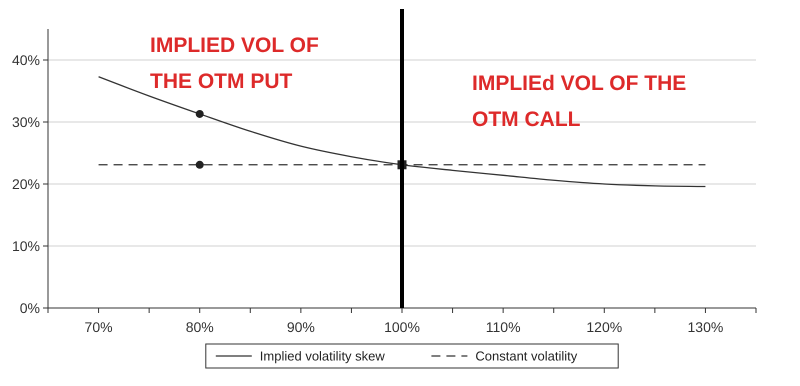 Image resolution: width=800 pixels, height=386 pixels. What do you see at coordinates (706, 327) in the screenshot?
I see `x-tick-label: 130%` at bounding box center [706, 327].